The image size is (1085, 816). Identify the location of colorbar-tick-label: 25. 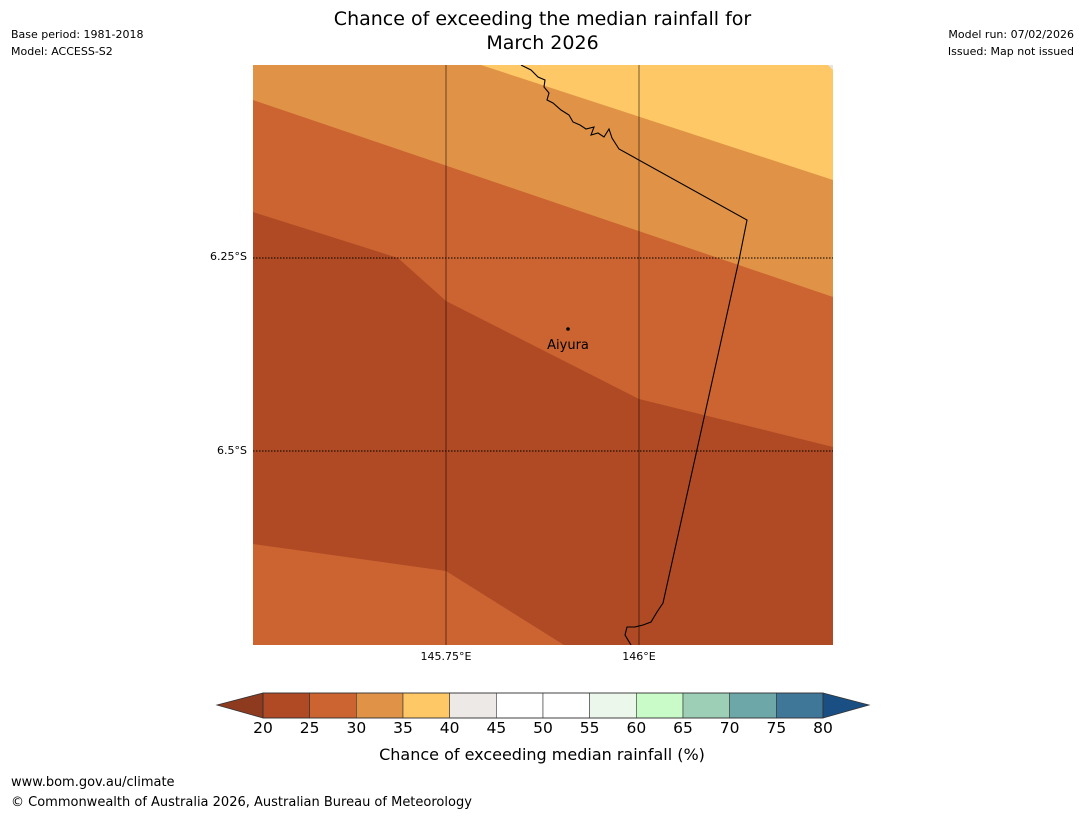
(309, 728).